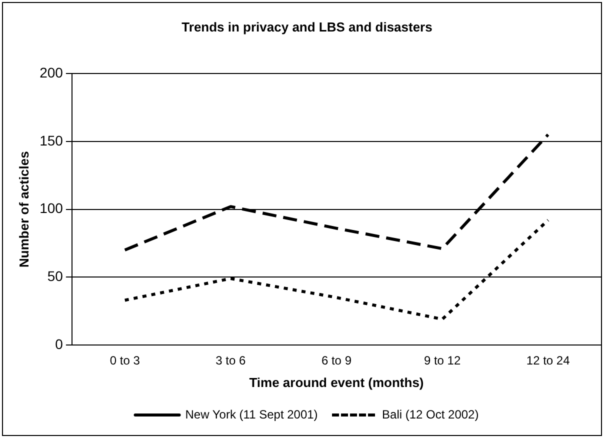  Describe the element at coordinates (336, 382) in the screenshot. I see `x-axis-title: Time around event (months)` at that location.